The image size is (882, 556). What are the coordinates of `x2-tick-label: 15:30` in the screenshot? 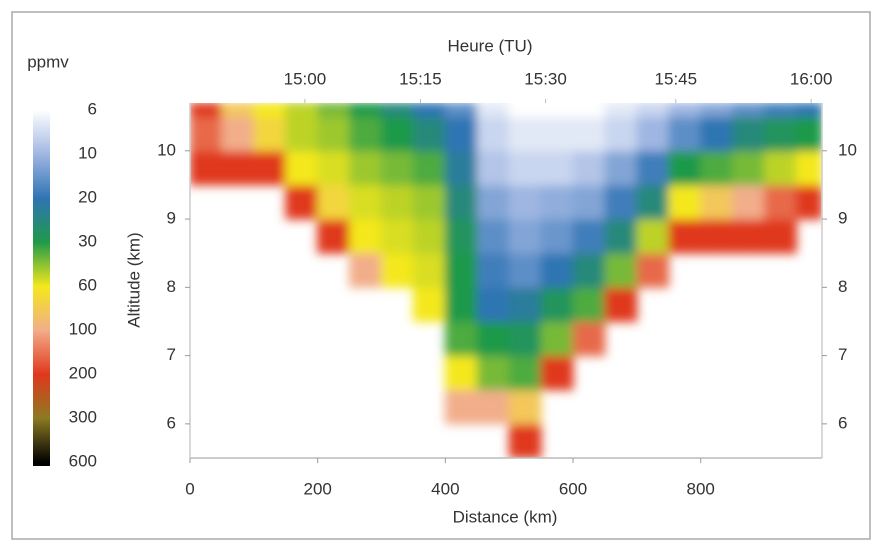 It's located at (545, 78).